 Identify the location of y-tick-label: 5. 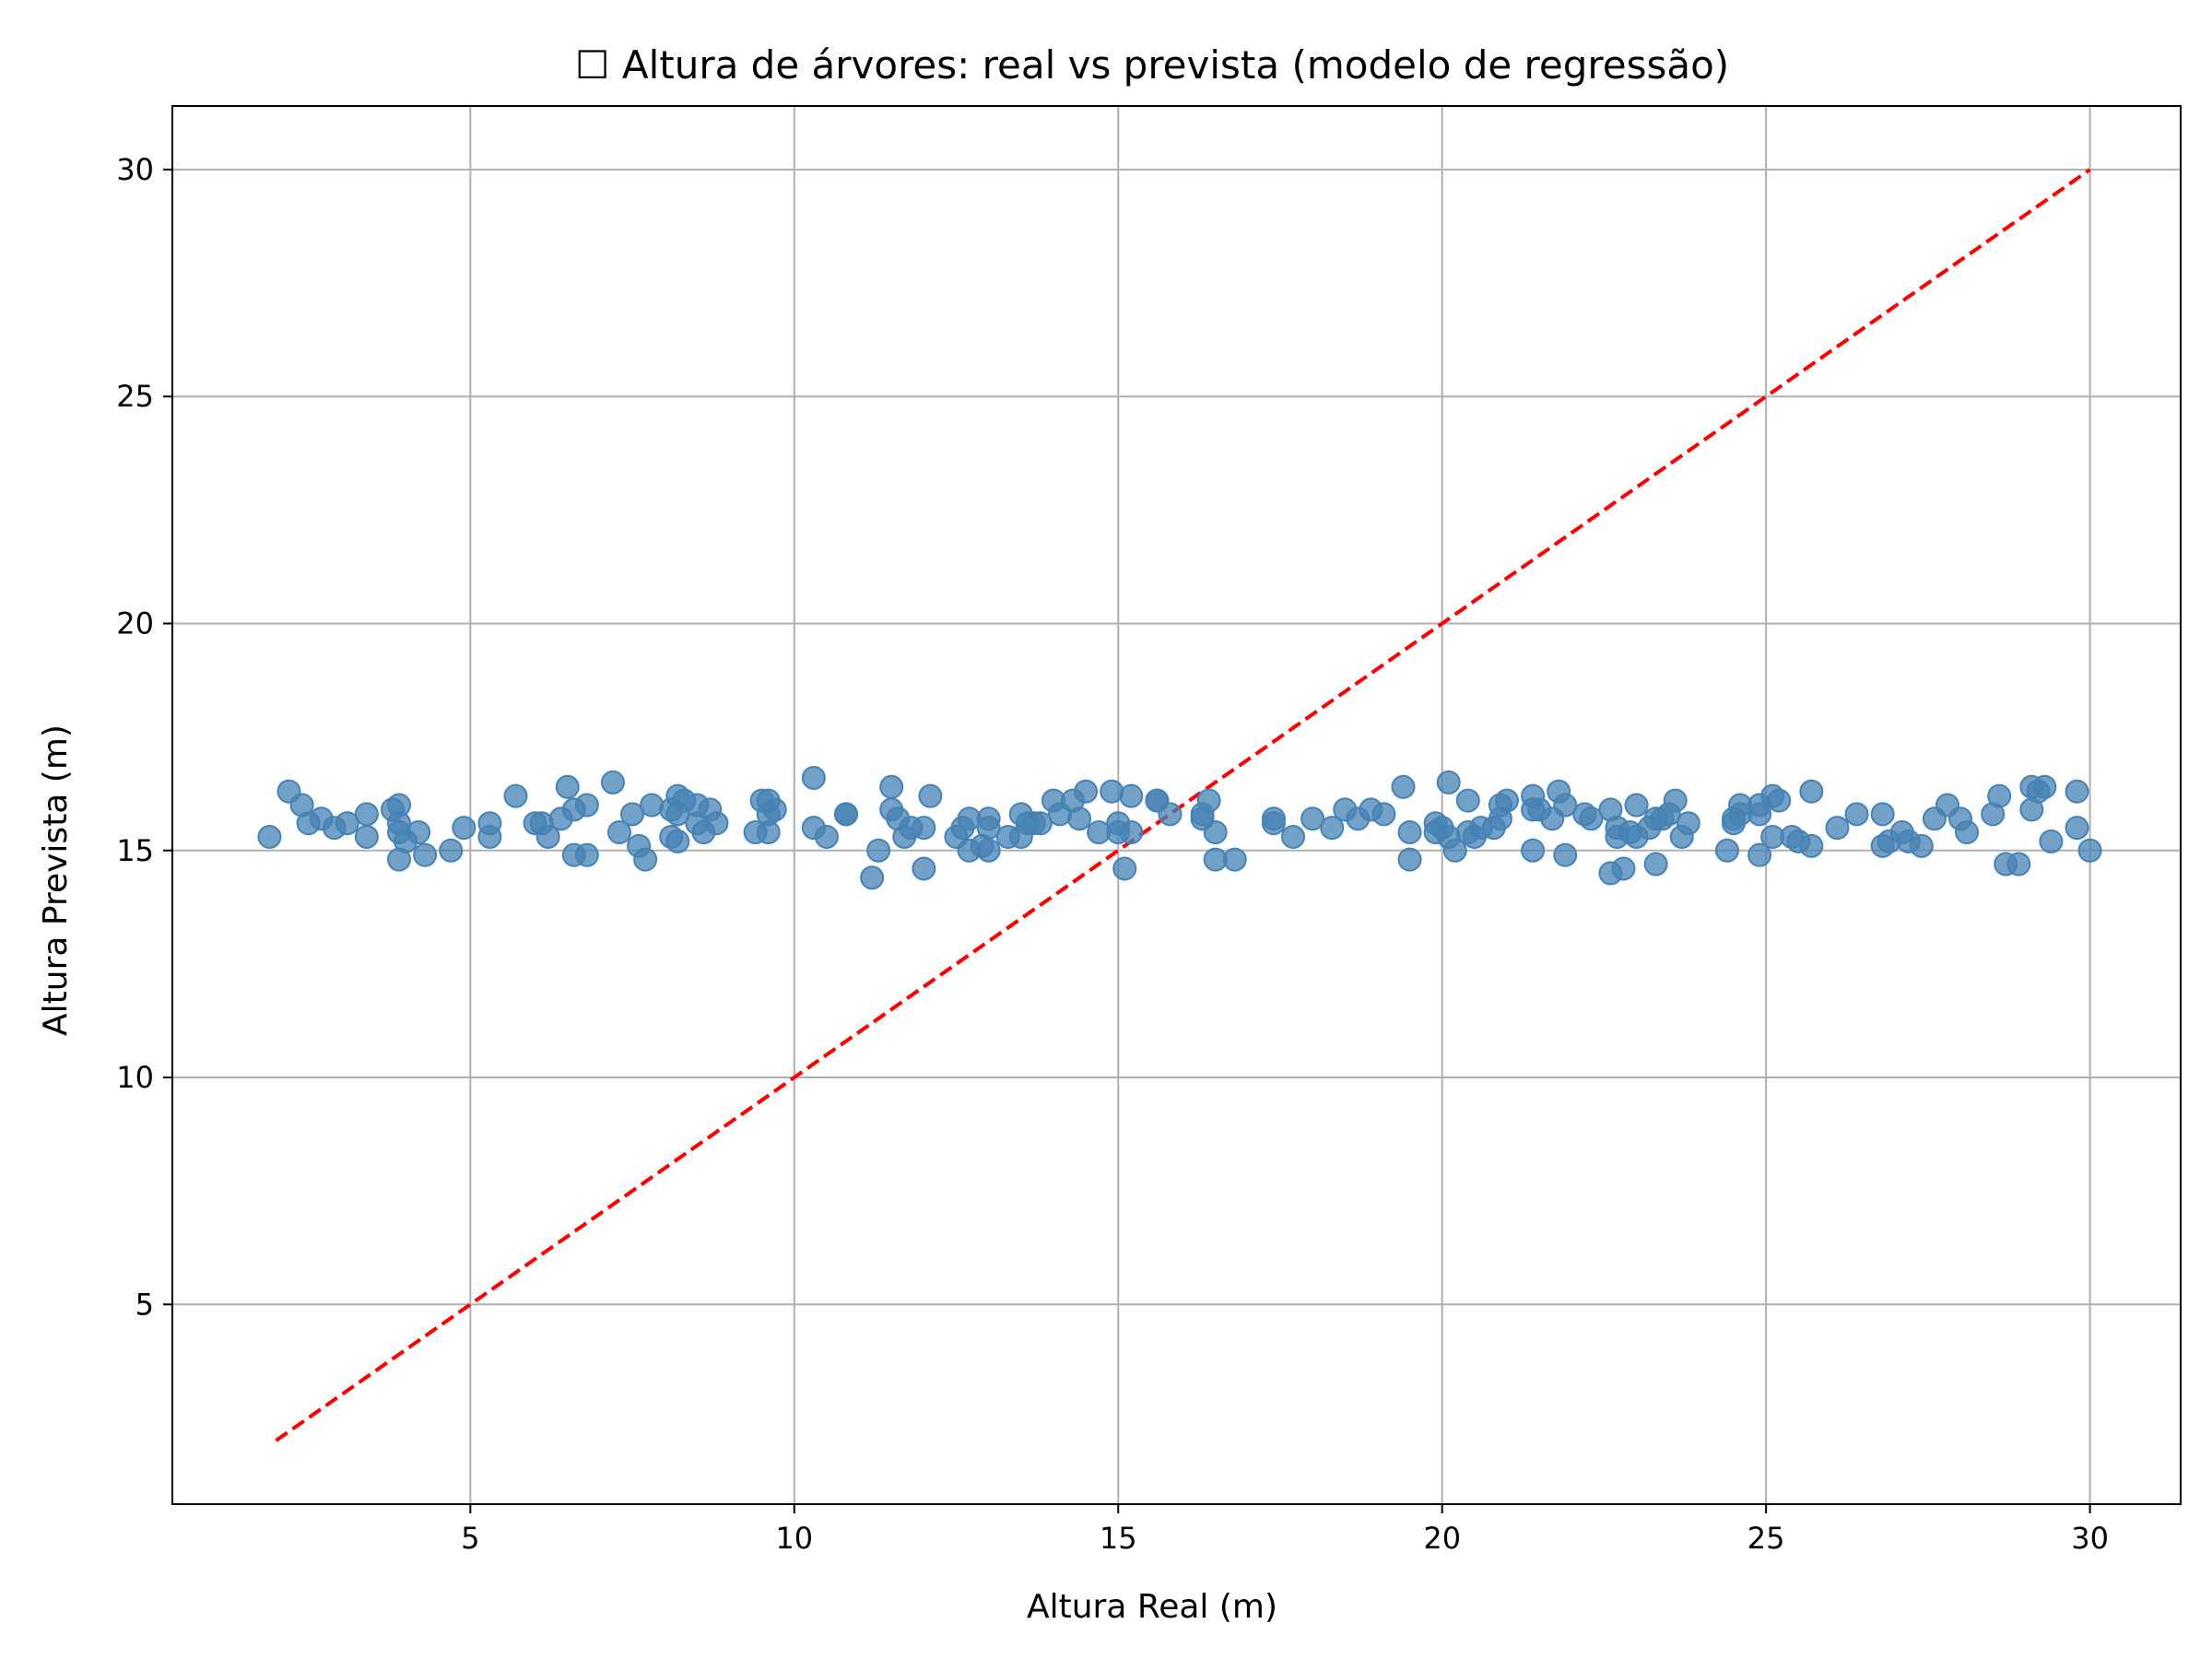
(144, 1304).